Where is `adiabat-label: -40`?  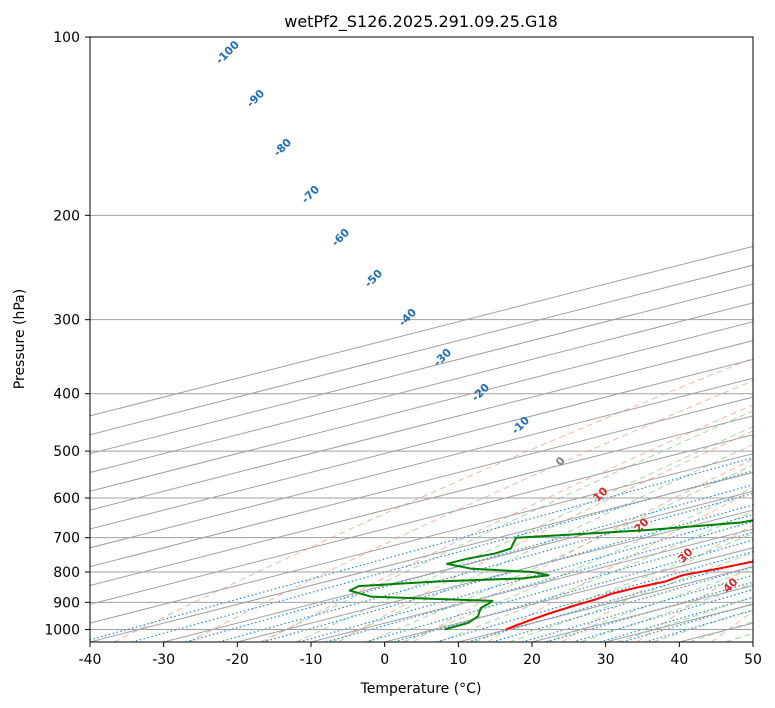 adiabat-label: -40 is located at coordinates (407, 317).